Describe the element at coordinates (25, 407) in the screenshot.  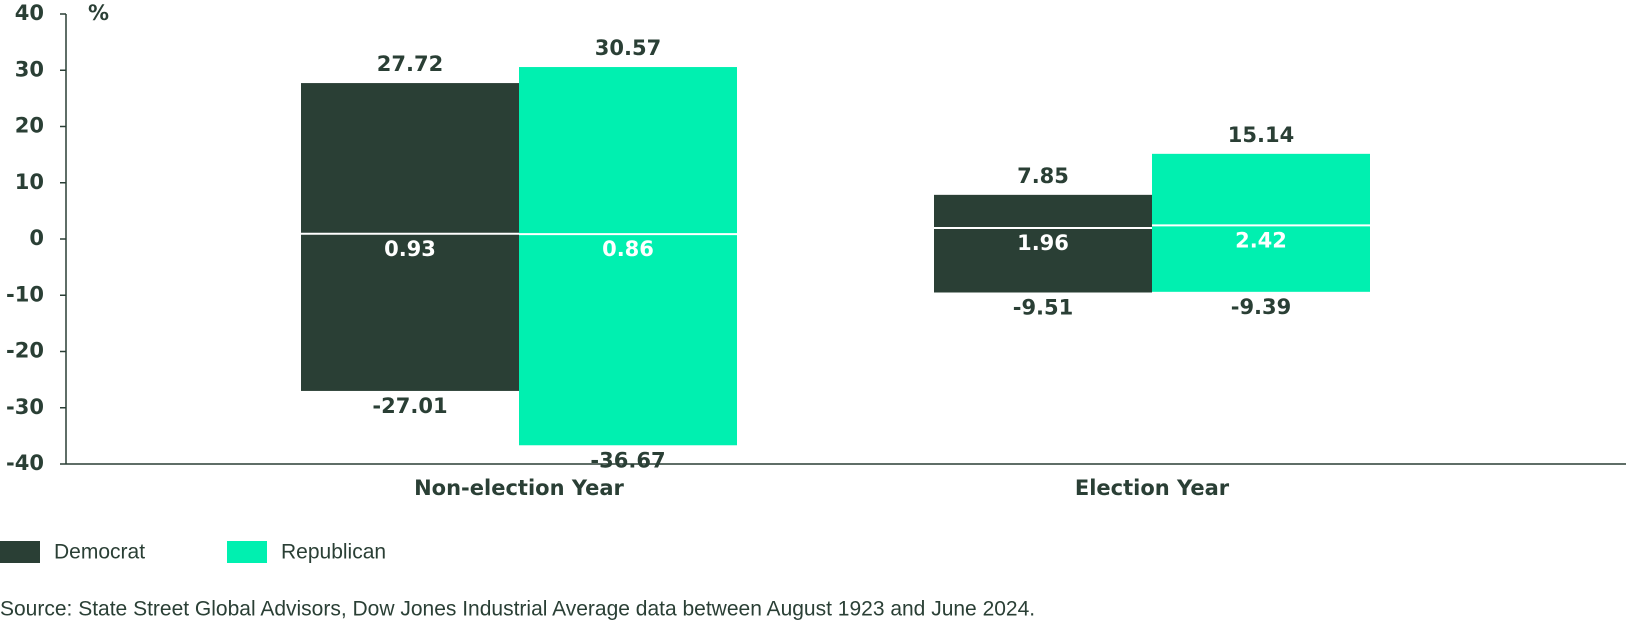
I see `y-tick-label: -30` at that location.